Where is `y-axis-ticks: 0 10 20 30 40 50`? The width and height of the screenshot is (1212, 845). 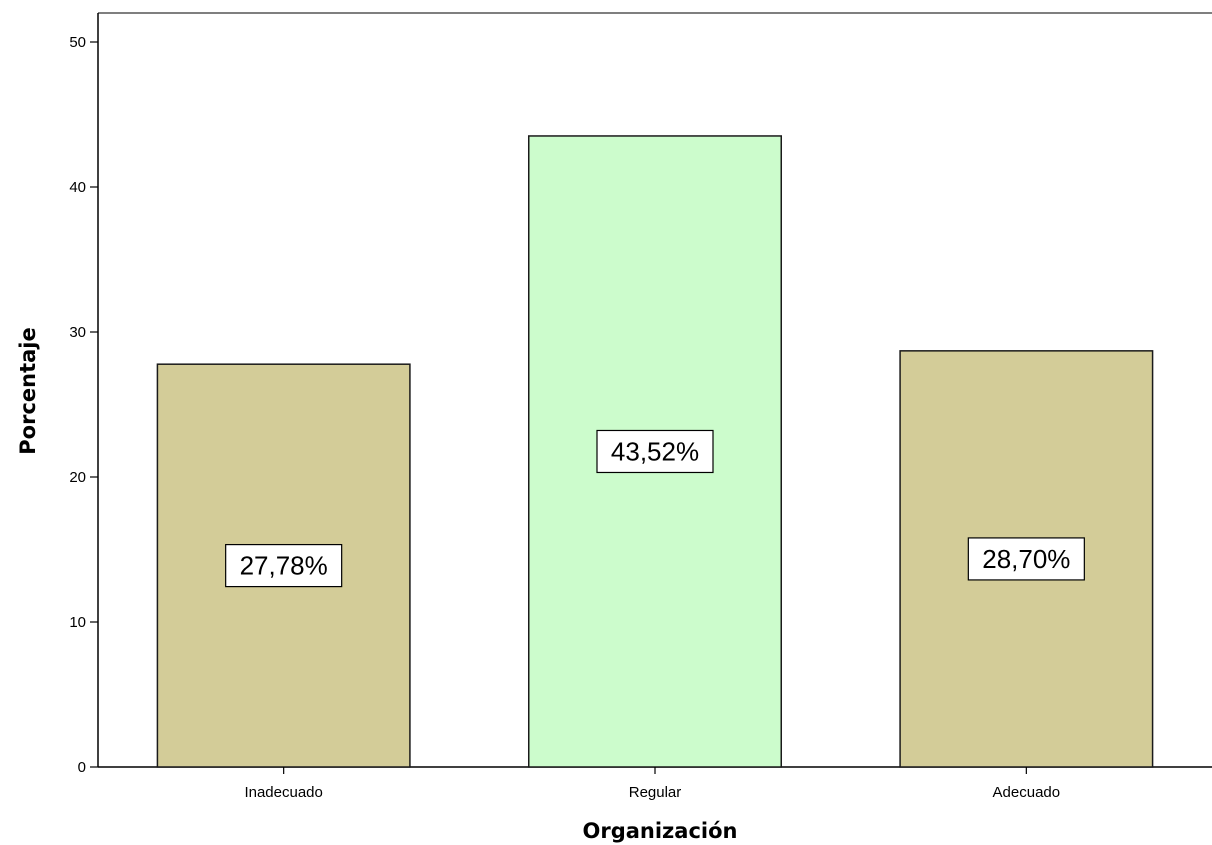
y-axis-ticks: 0 10 20 30 40 50 is located at coordinates (83, 405).